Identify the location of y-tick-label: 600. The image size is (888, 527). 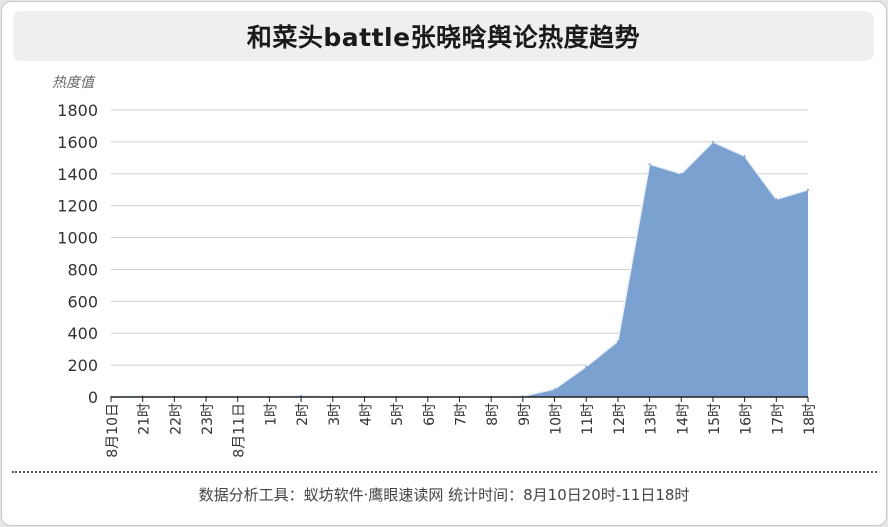
(82, 301).